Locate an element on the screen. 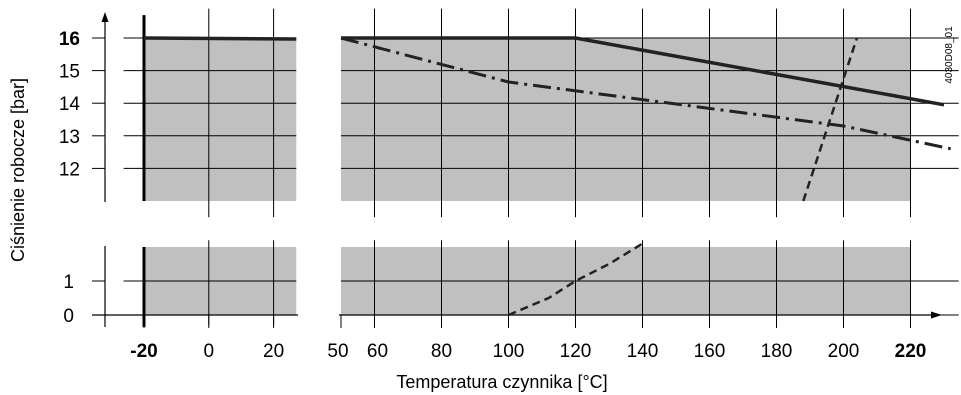  y-axis-arrow is located at coordinates (105, 17).